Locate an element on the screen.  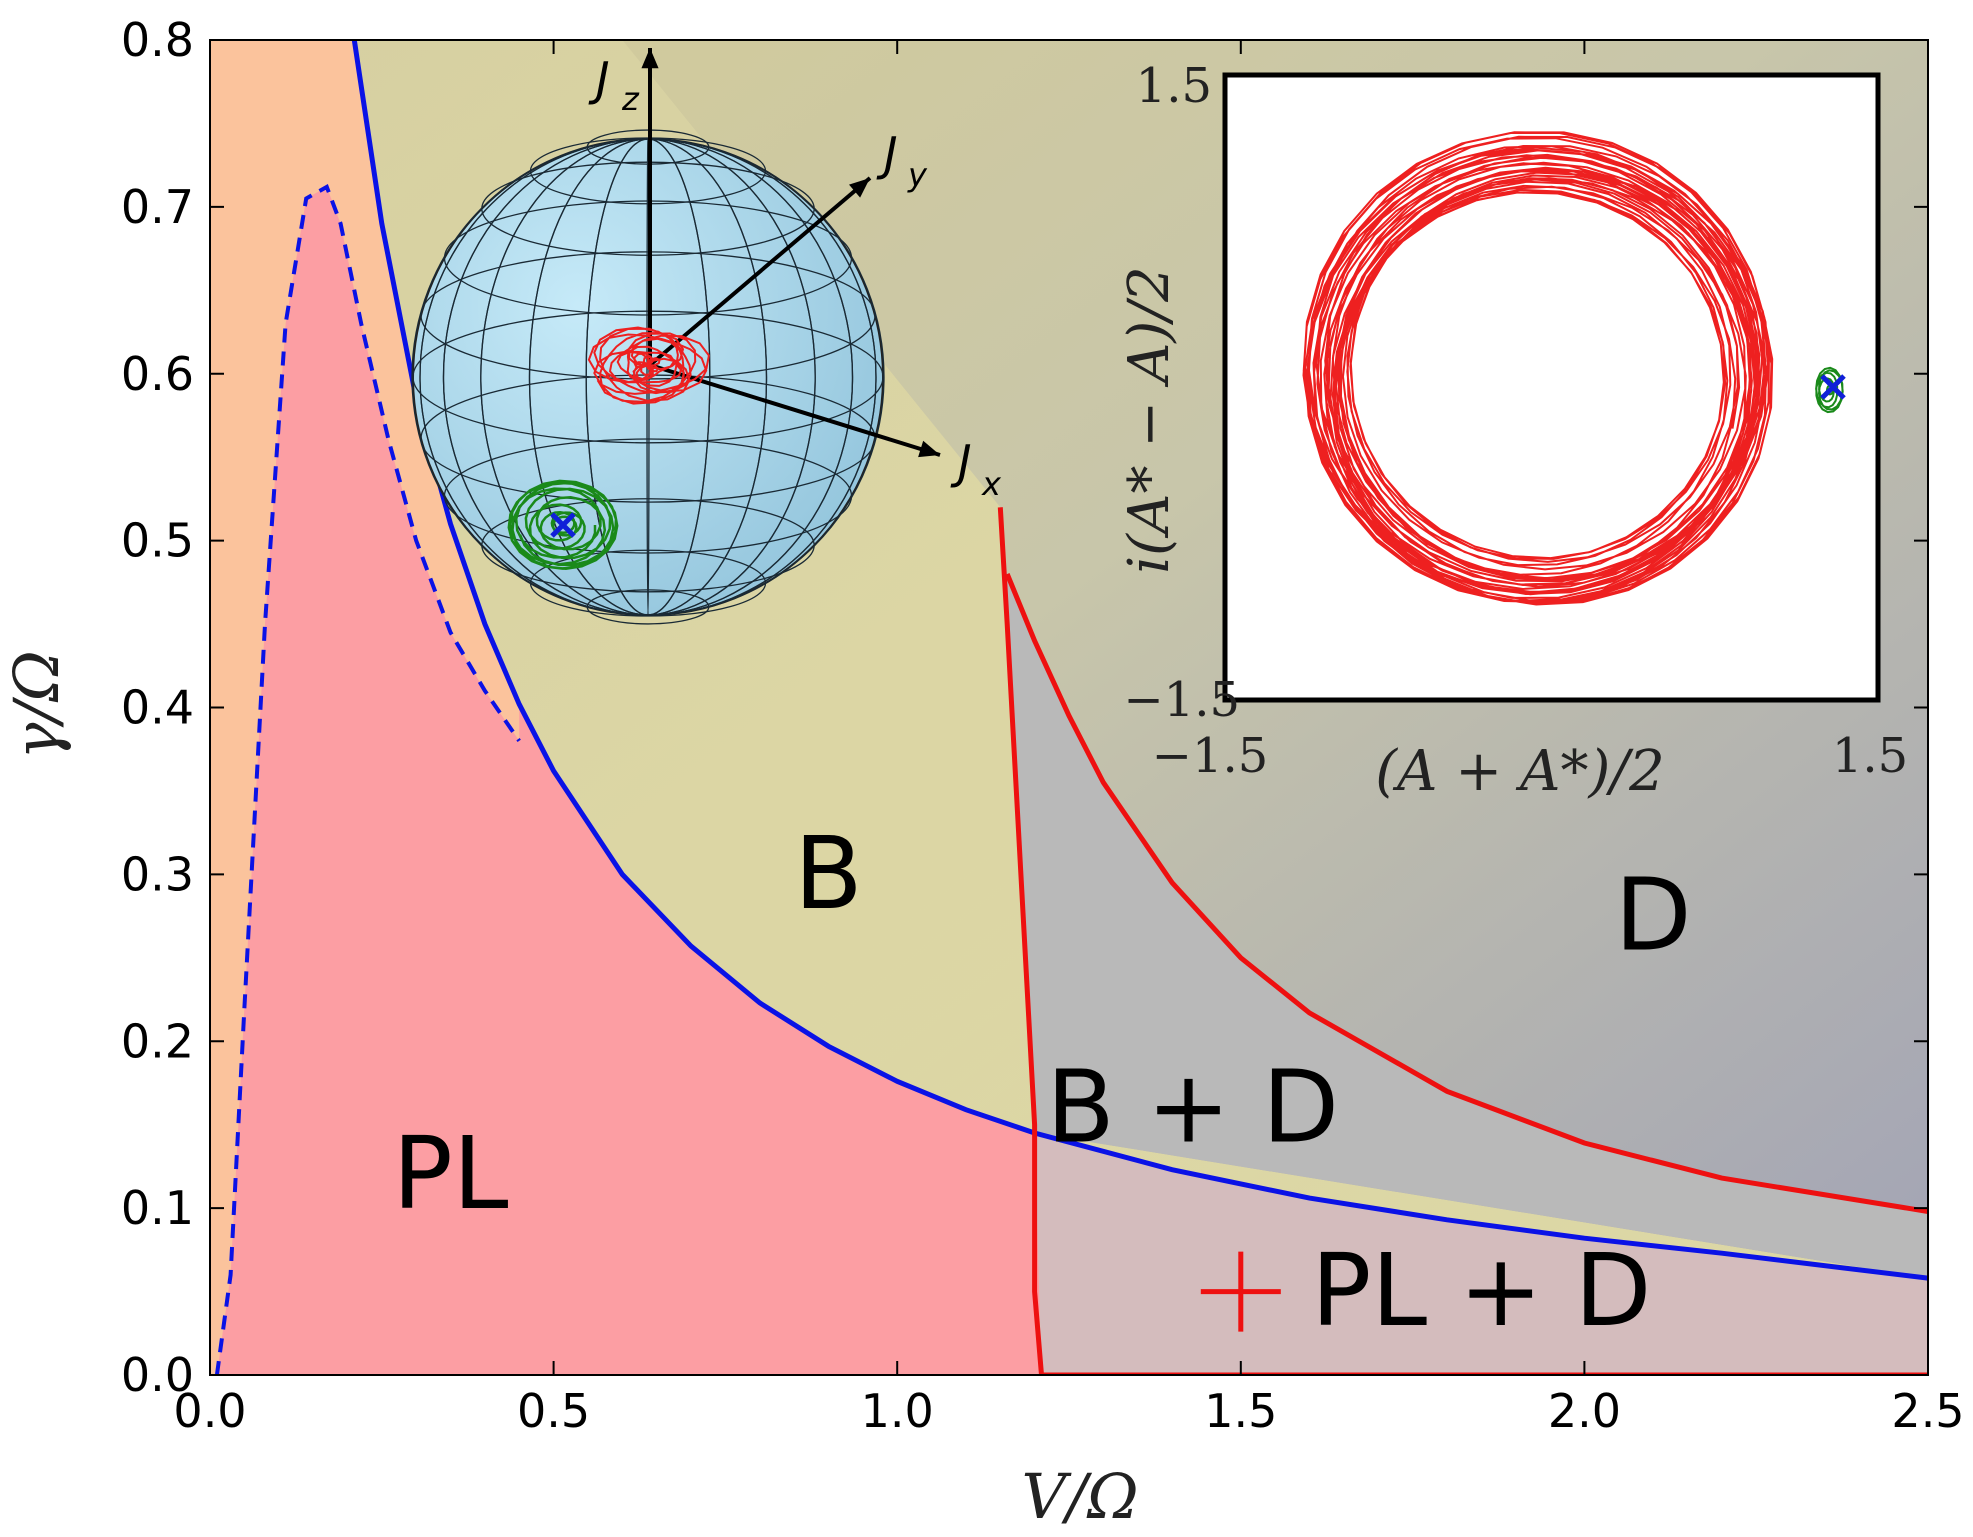
boundary-red-vertical is located at coordinates (1020, 941).